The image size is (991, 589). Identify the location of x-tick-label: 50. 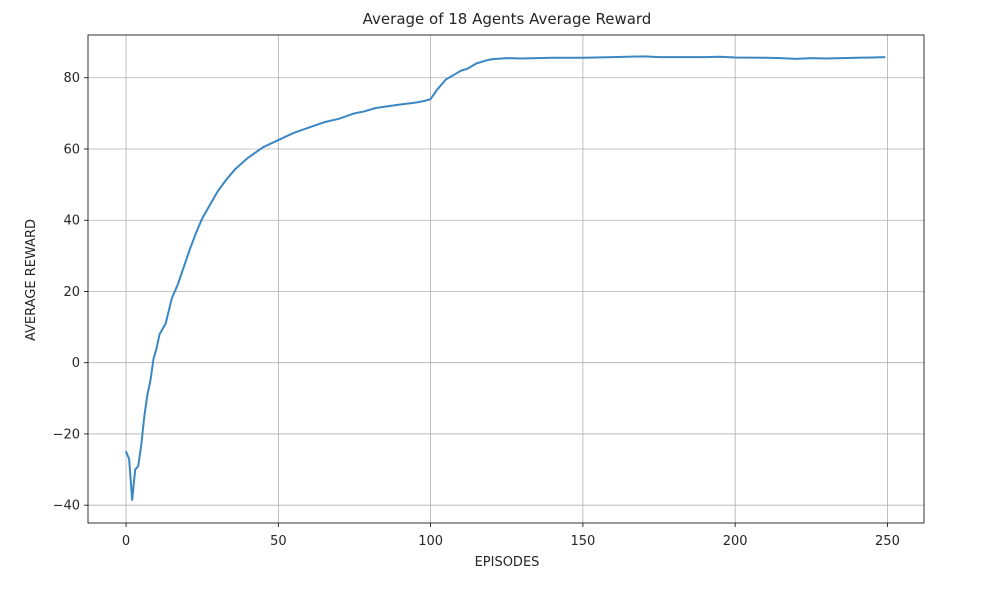
(278, 541).